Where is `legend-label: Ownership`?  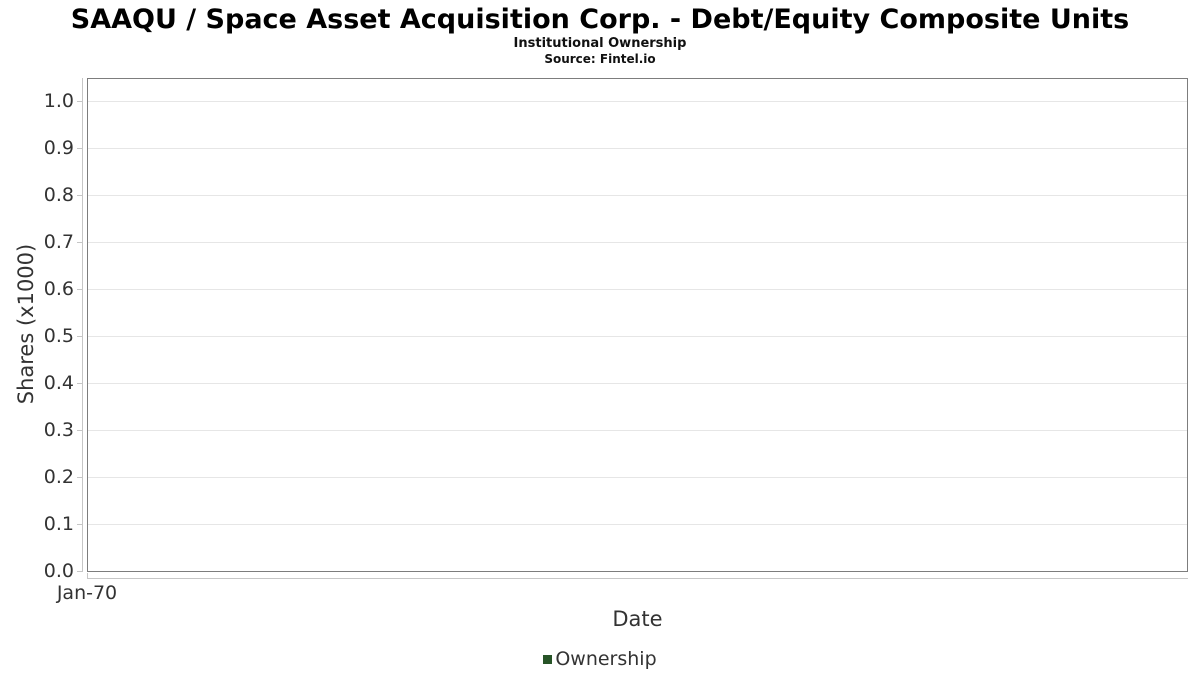
legend-label: Ownership is located at coordinates (606, 659).